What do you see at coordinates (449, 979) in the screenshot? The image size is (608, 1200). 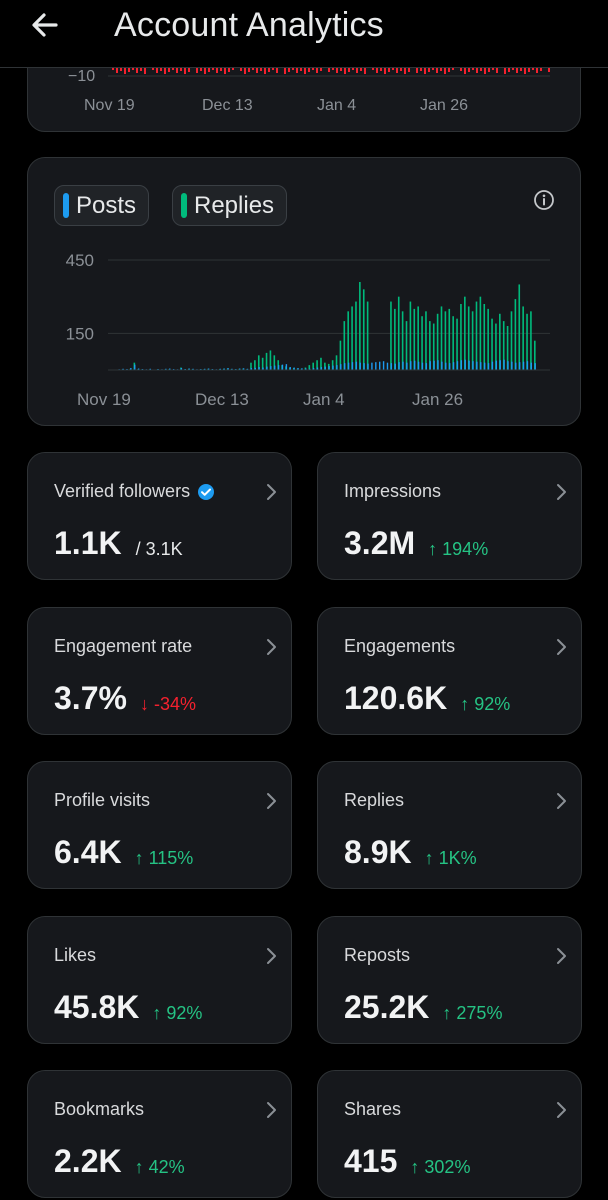 I see `stat-card-reposts: Reposts 25.2K ↑ 275%` at bounding box center [449, 979].